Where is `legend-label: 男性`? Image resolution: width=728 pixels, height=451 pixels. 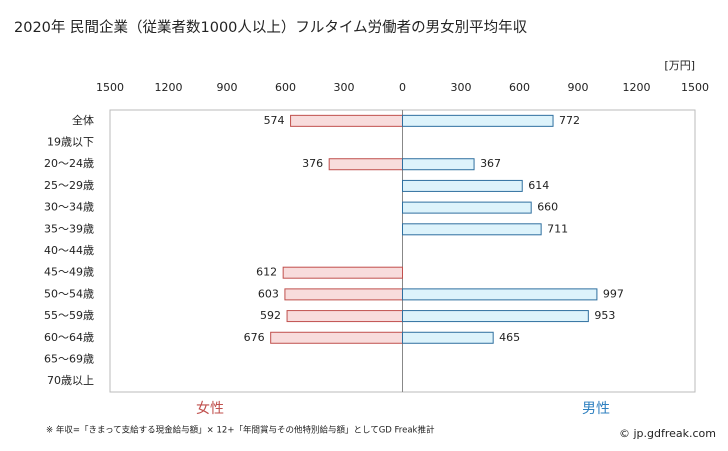 legend-label: 男性 is located at coordinates (596, 409).